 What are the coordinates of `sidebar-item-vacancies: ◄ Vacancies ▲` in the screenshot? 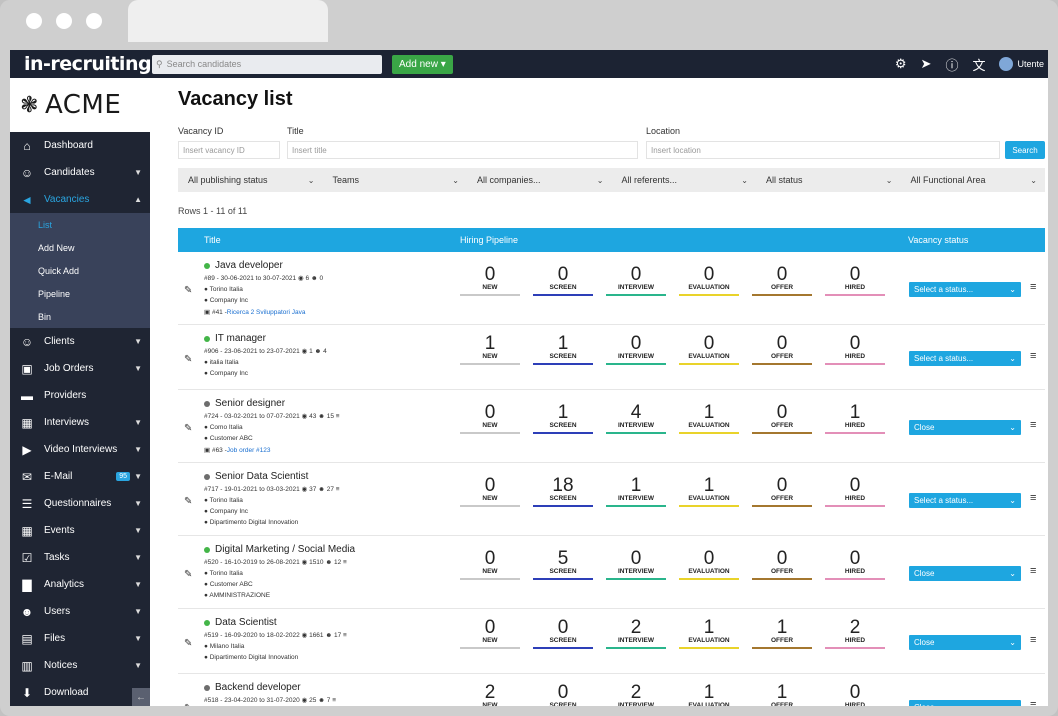 It's located at (80, 199).